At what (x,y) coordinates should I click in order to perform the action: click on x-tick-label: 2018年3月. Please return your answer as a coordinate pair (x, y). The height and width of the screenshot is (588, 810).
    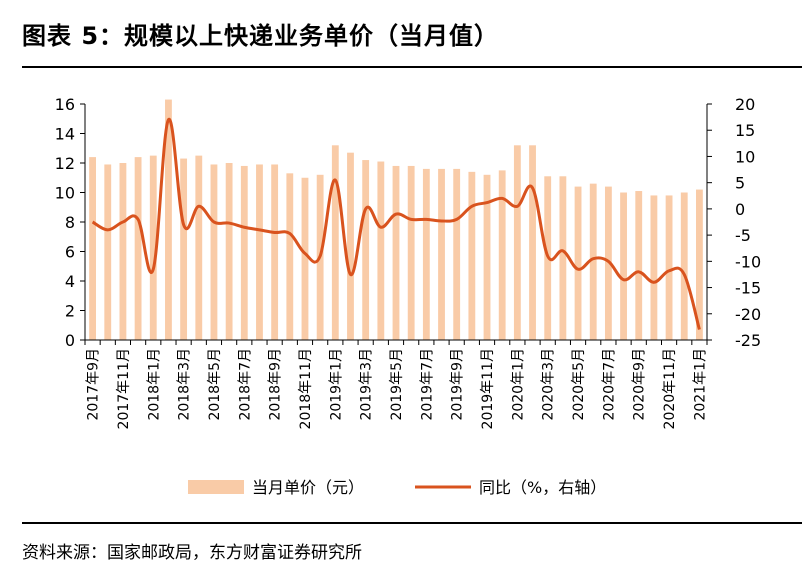
    Looking at the image, I should click on (185, 384).